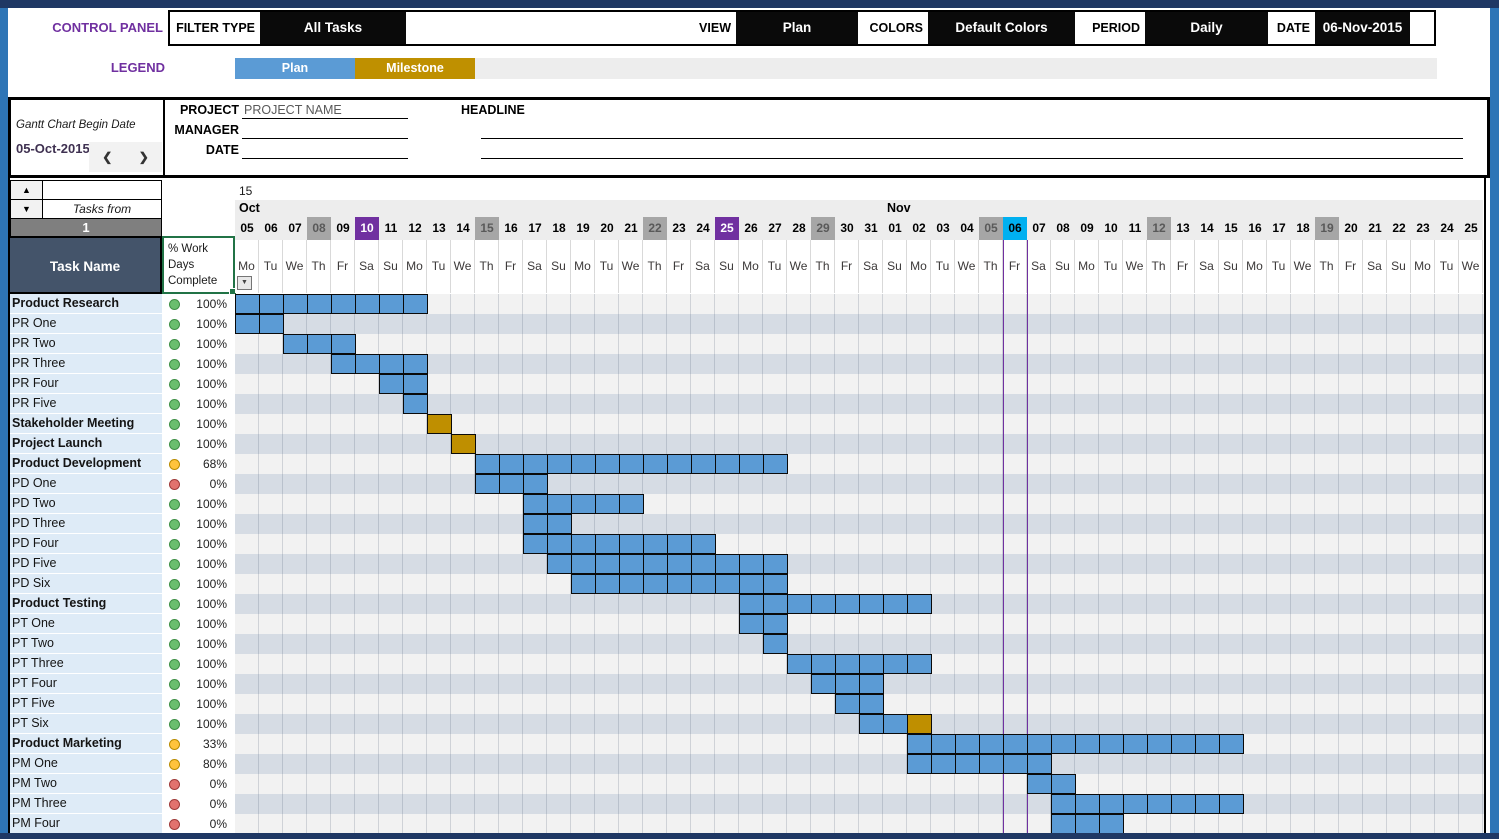  I want to click on day-number-cell: 27, so click(775, 228).